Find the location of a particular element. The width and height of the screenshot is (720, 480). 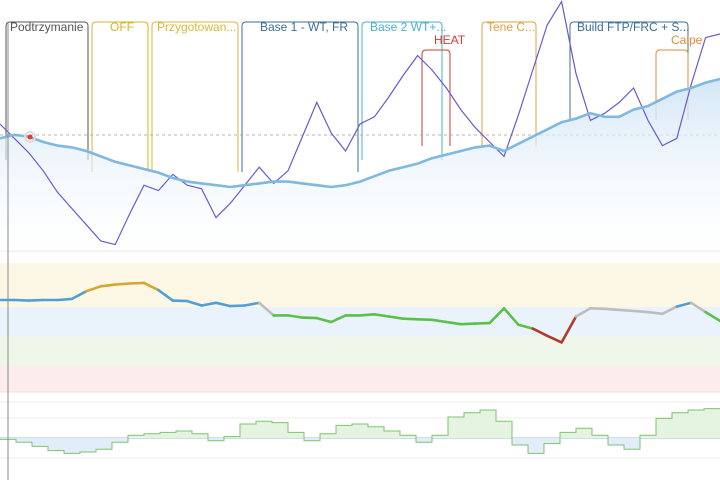

plan-label: Calpe is located at coordinates (687, 40).